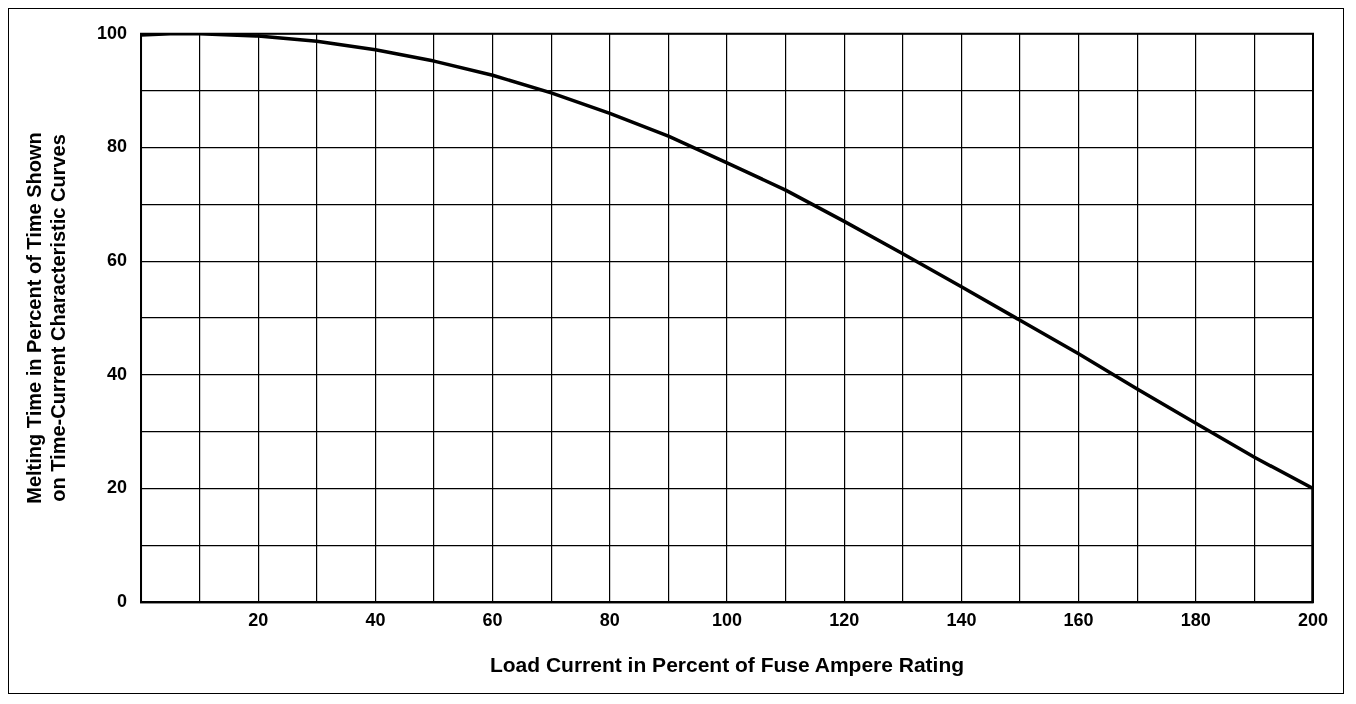 The height and width of the screenshot is (704, 1356). What do you see at coordinates (492, 619) in the screenshot?
I see `x-tick-label: 60` at bounding box center [492, 619].